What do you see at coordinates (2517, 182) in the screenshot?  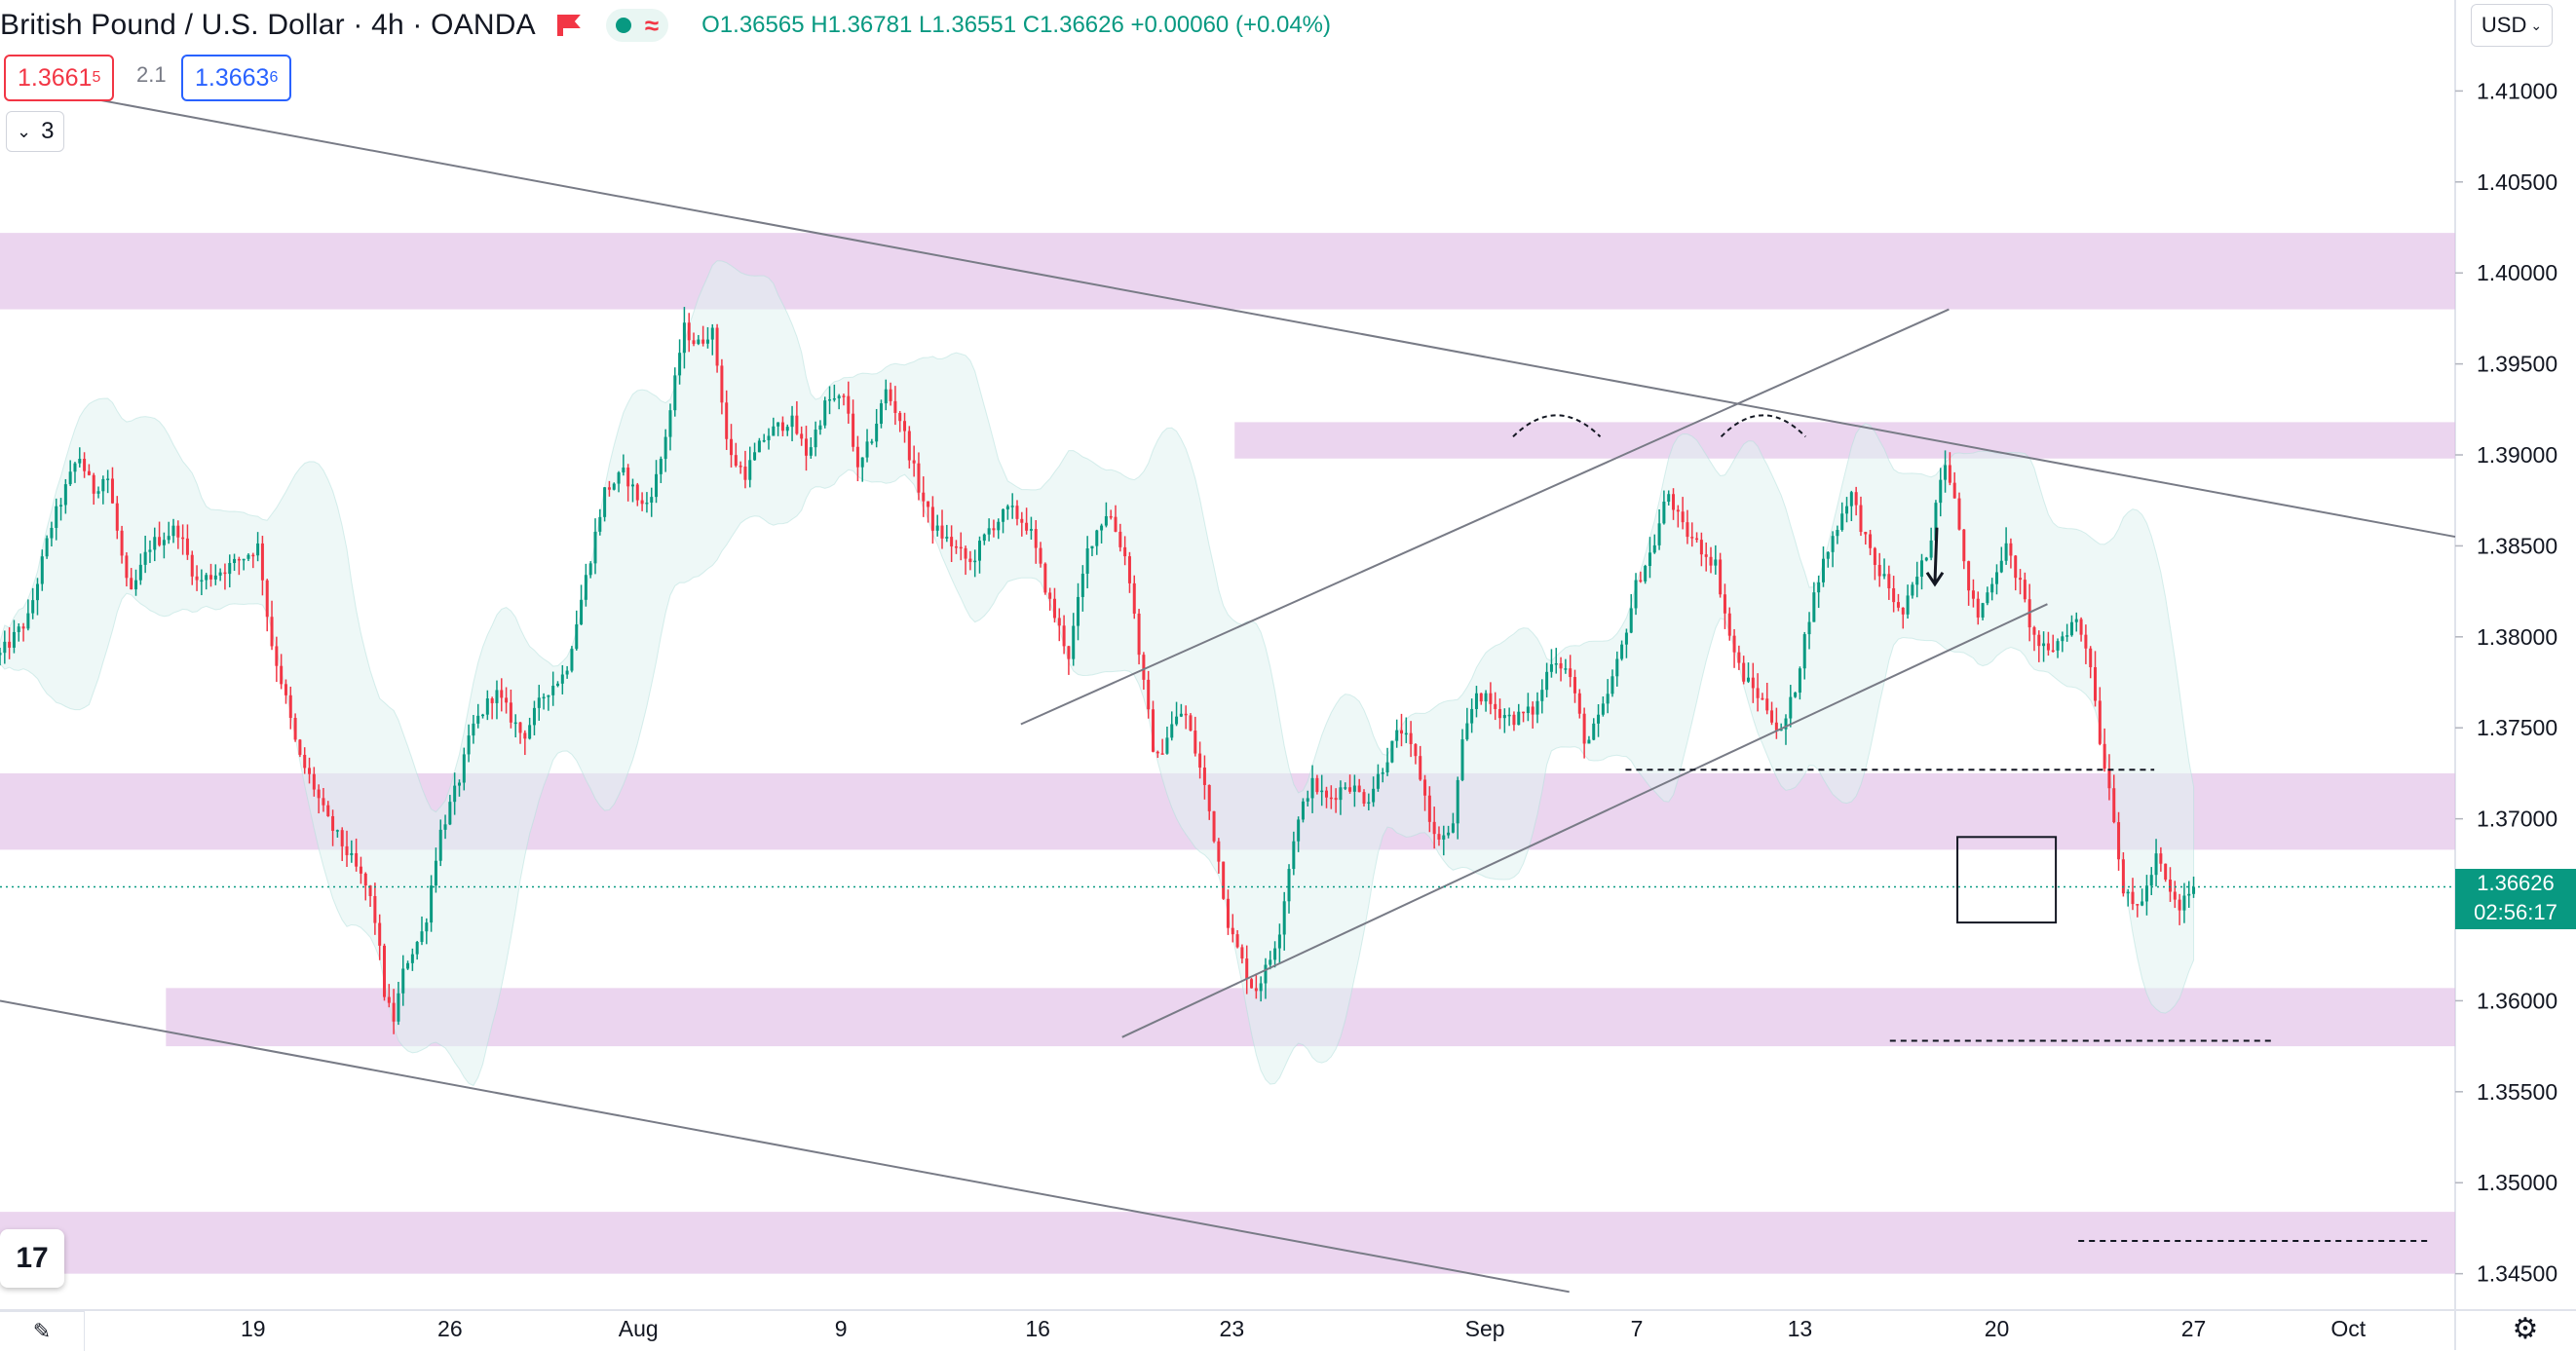 I see `y-tick-label: 1.40500` at bounding box center [2517, 182].